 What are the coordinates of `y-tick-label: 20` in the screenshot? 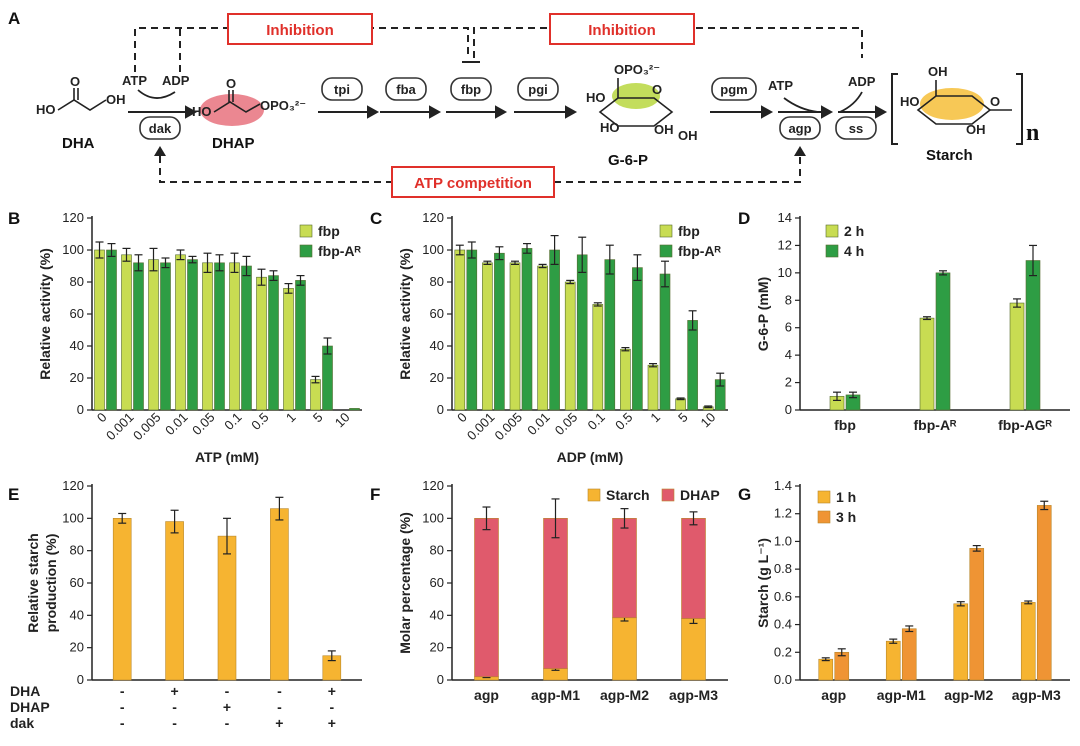 It's located at (77, 377).